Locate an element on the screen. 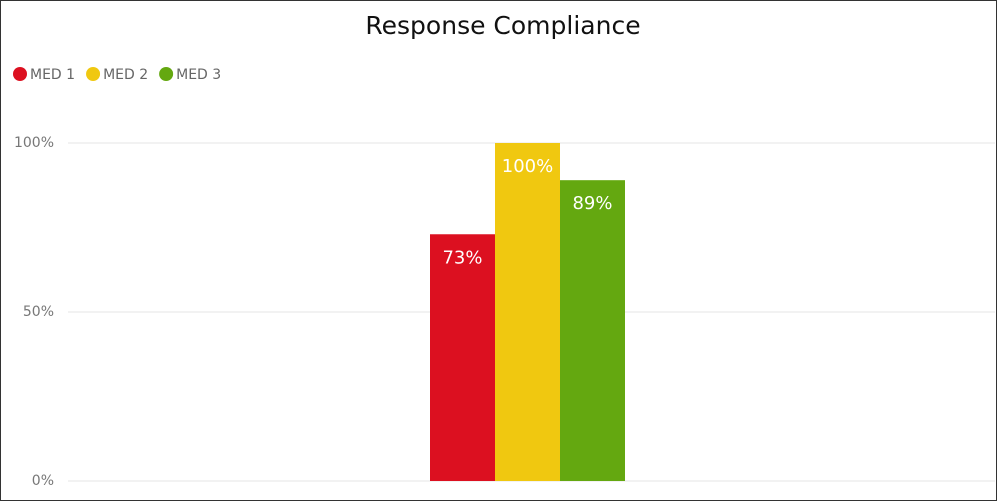 The image size is (997, 501). legend-label: MED 3 is located at coordinates (198, 75).